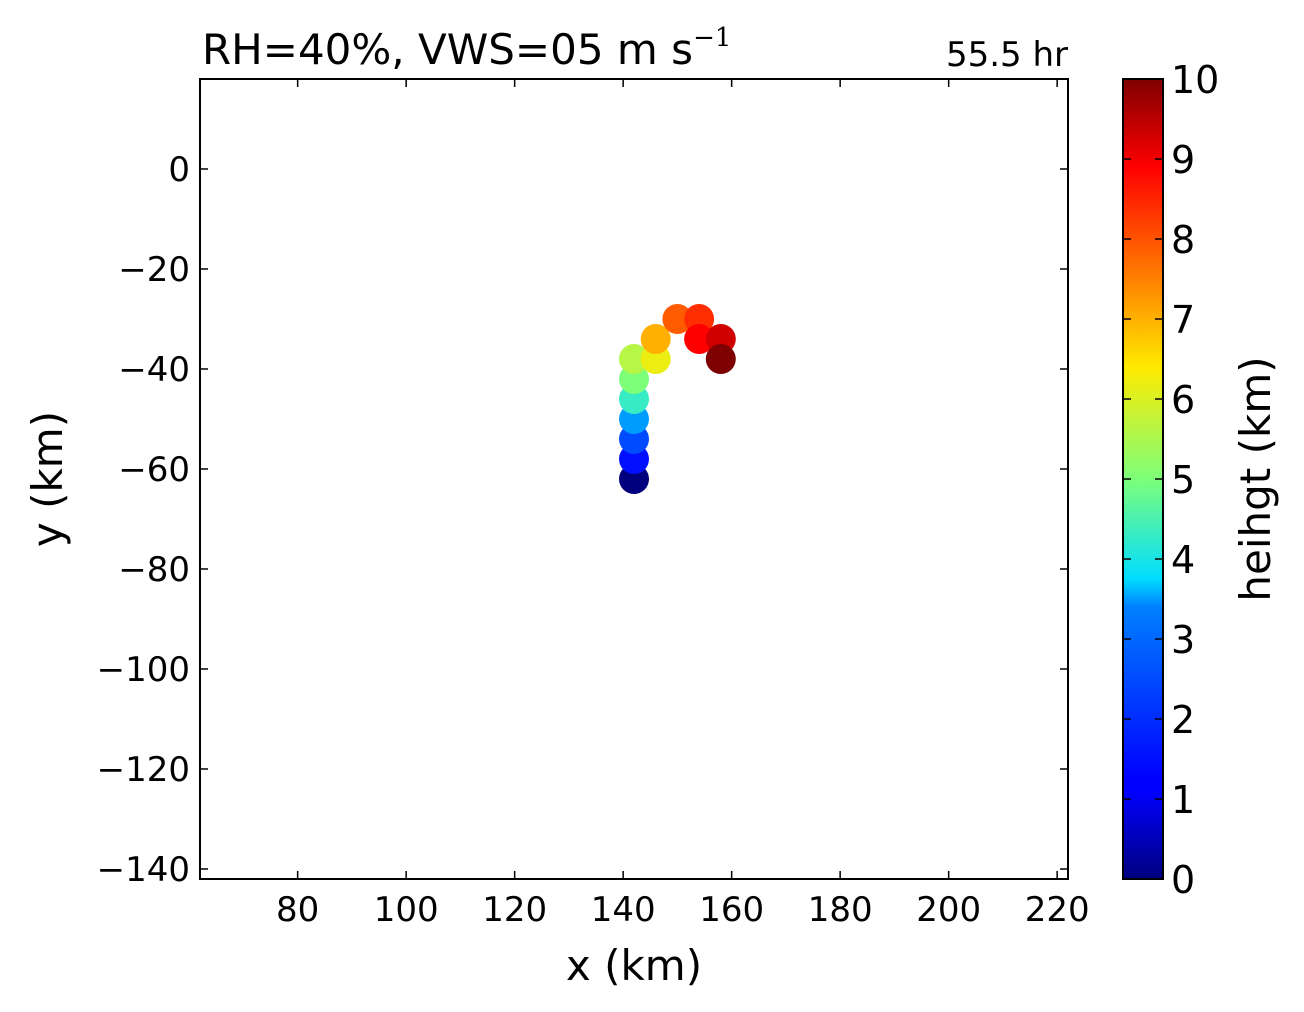 The height and width of the screenshot is (1012, 1304). I want to click on y-tick-label: −60, so click(154, 470).